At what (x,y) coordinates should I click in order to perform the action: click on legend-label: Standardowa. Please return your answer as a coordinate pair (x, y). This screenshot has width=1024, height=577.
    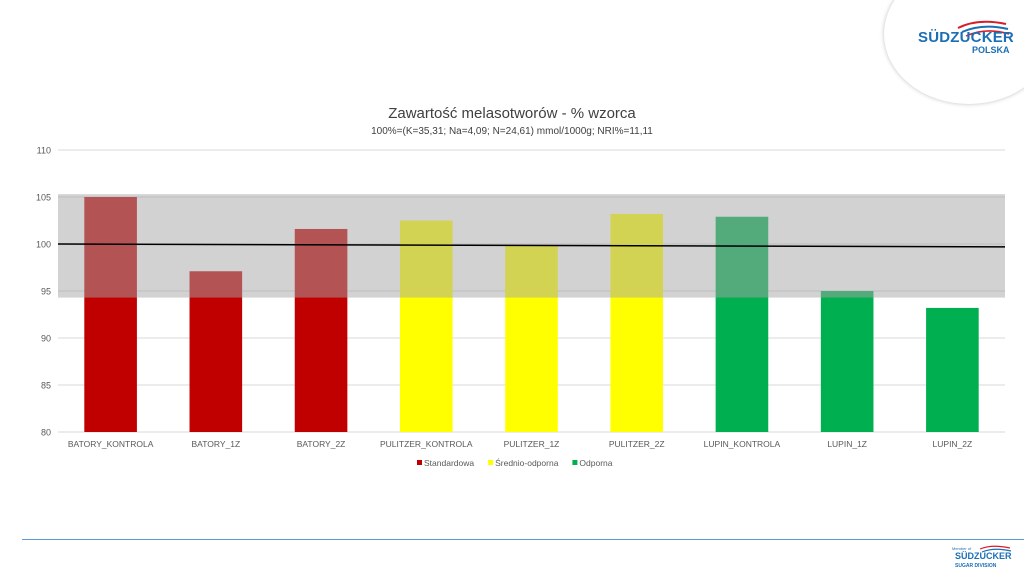
    Looking at the image, I should click on (449, 463).